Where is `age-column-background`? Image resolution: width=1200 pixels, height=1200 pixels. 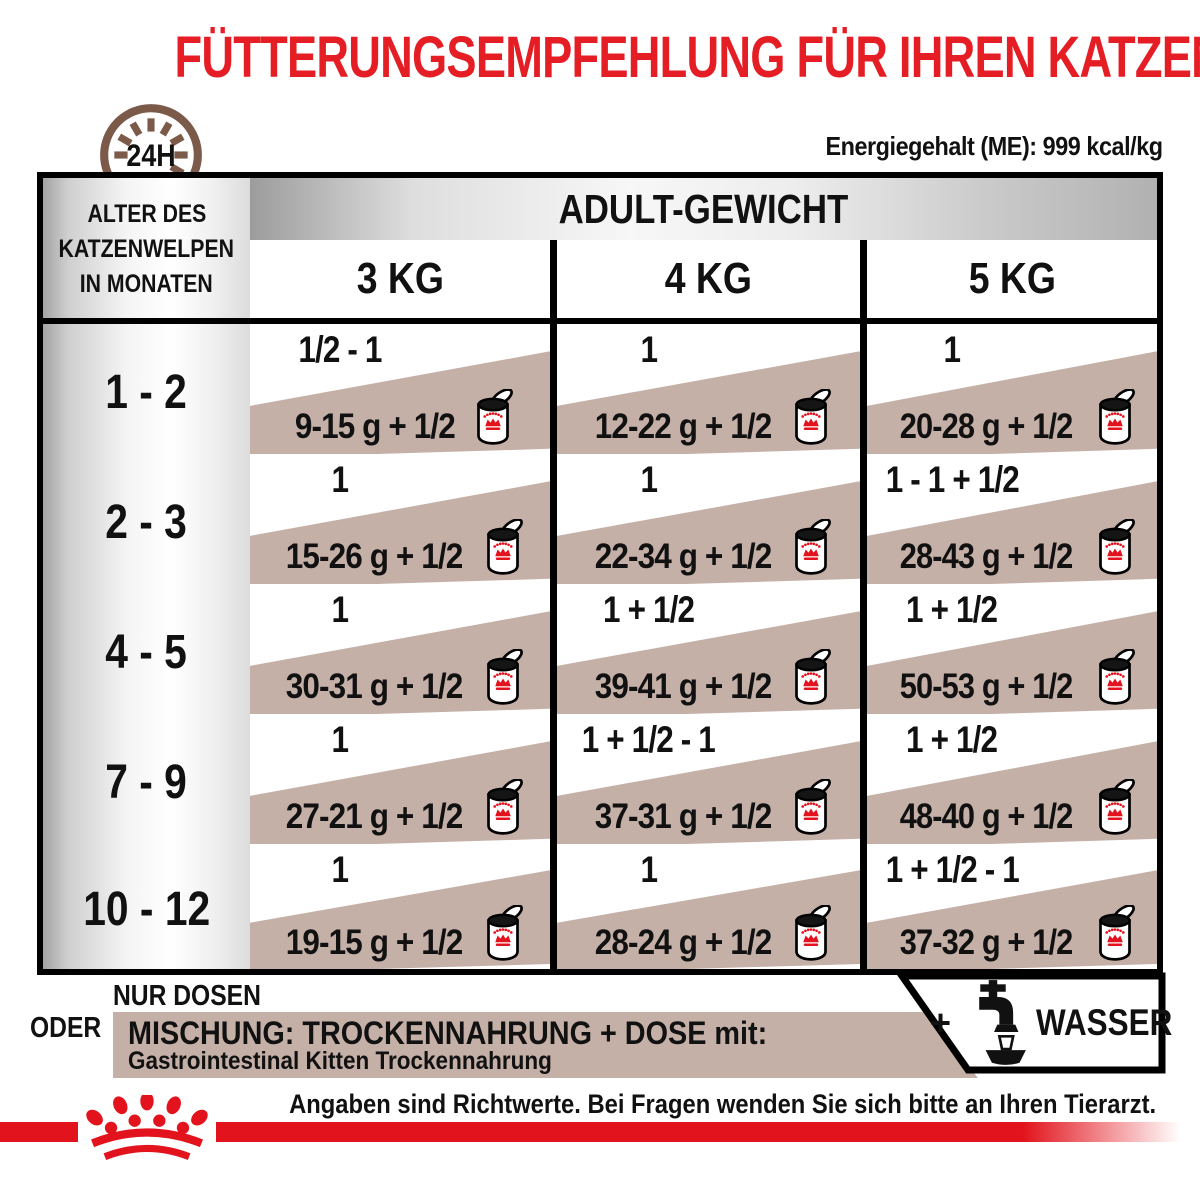 age-column-background is located at coordinates (146, 573).